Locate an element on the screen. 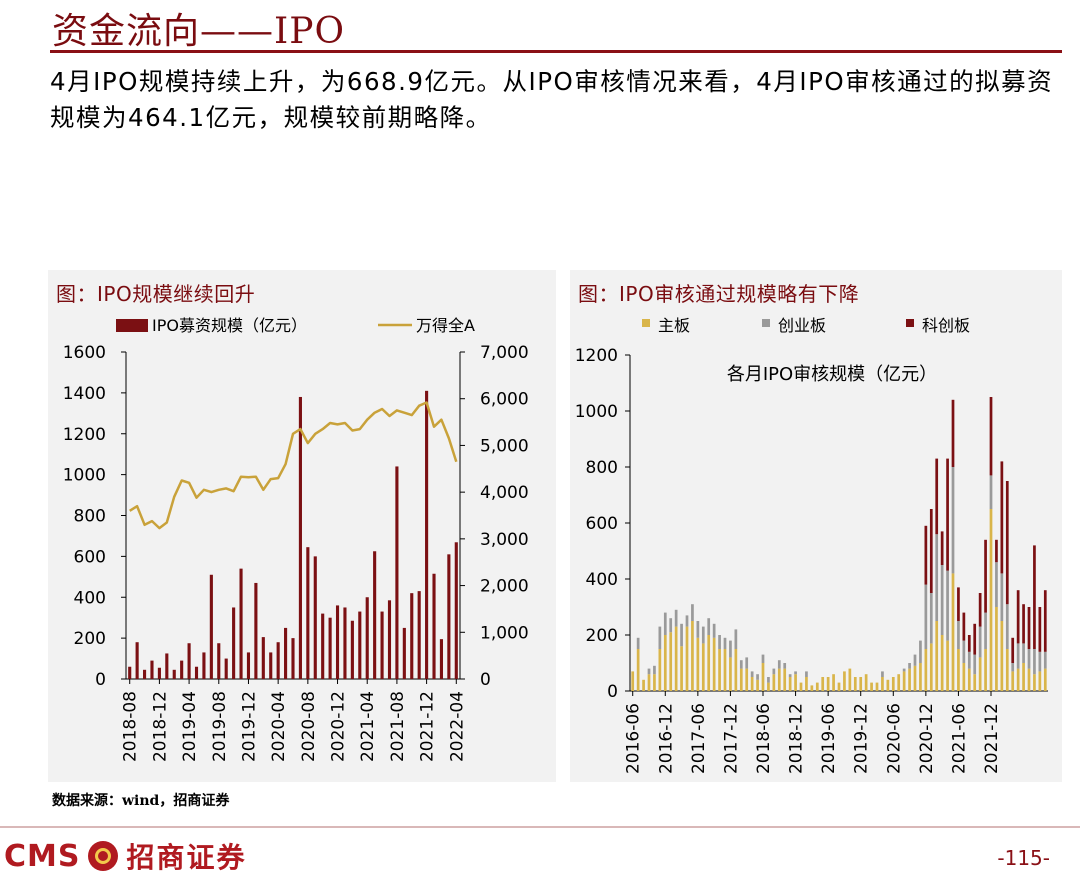 The image size is (1080, 880). x-tick-label: 2018-12 is located at coordinates (160, 726).